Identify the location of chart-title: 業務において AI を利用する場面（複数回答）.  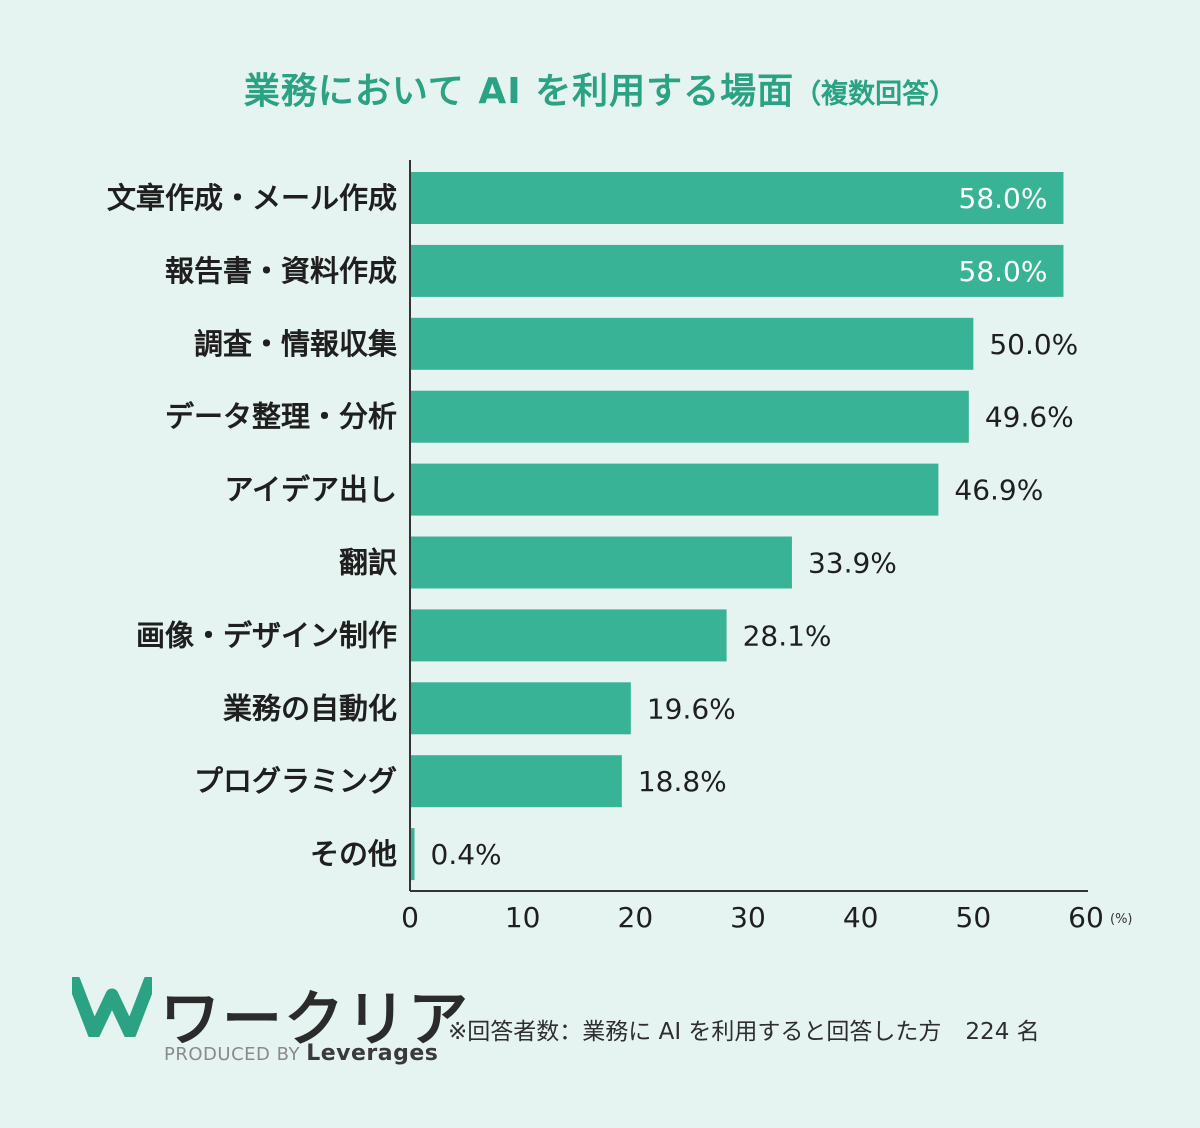
(600, 88).